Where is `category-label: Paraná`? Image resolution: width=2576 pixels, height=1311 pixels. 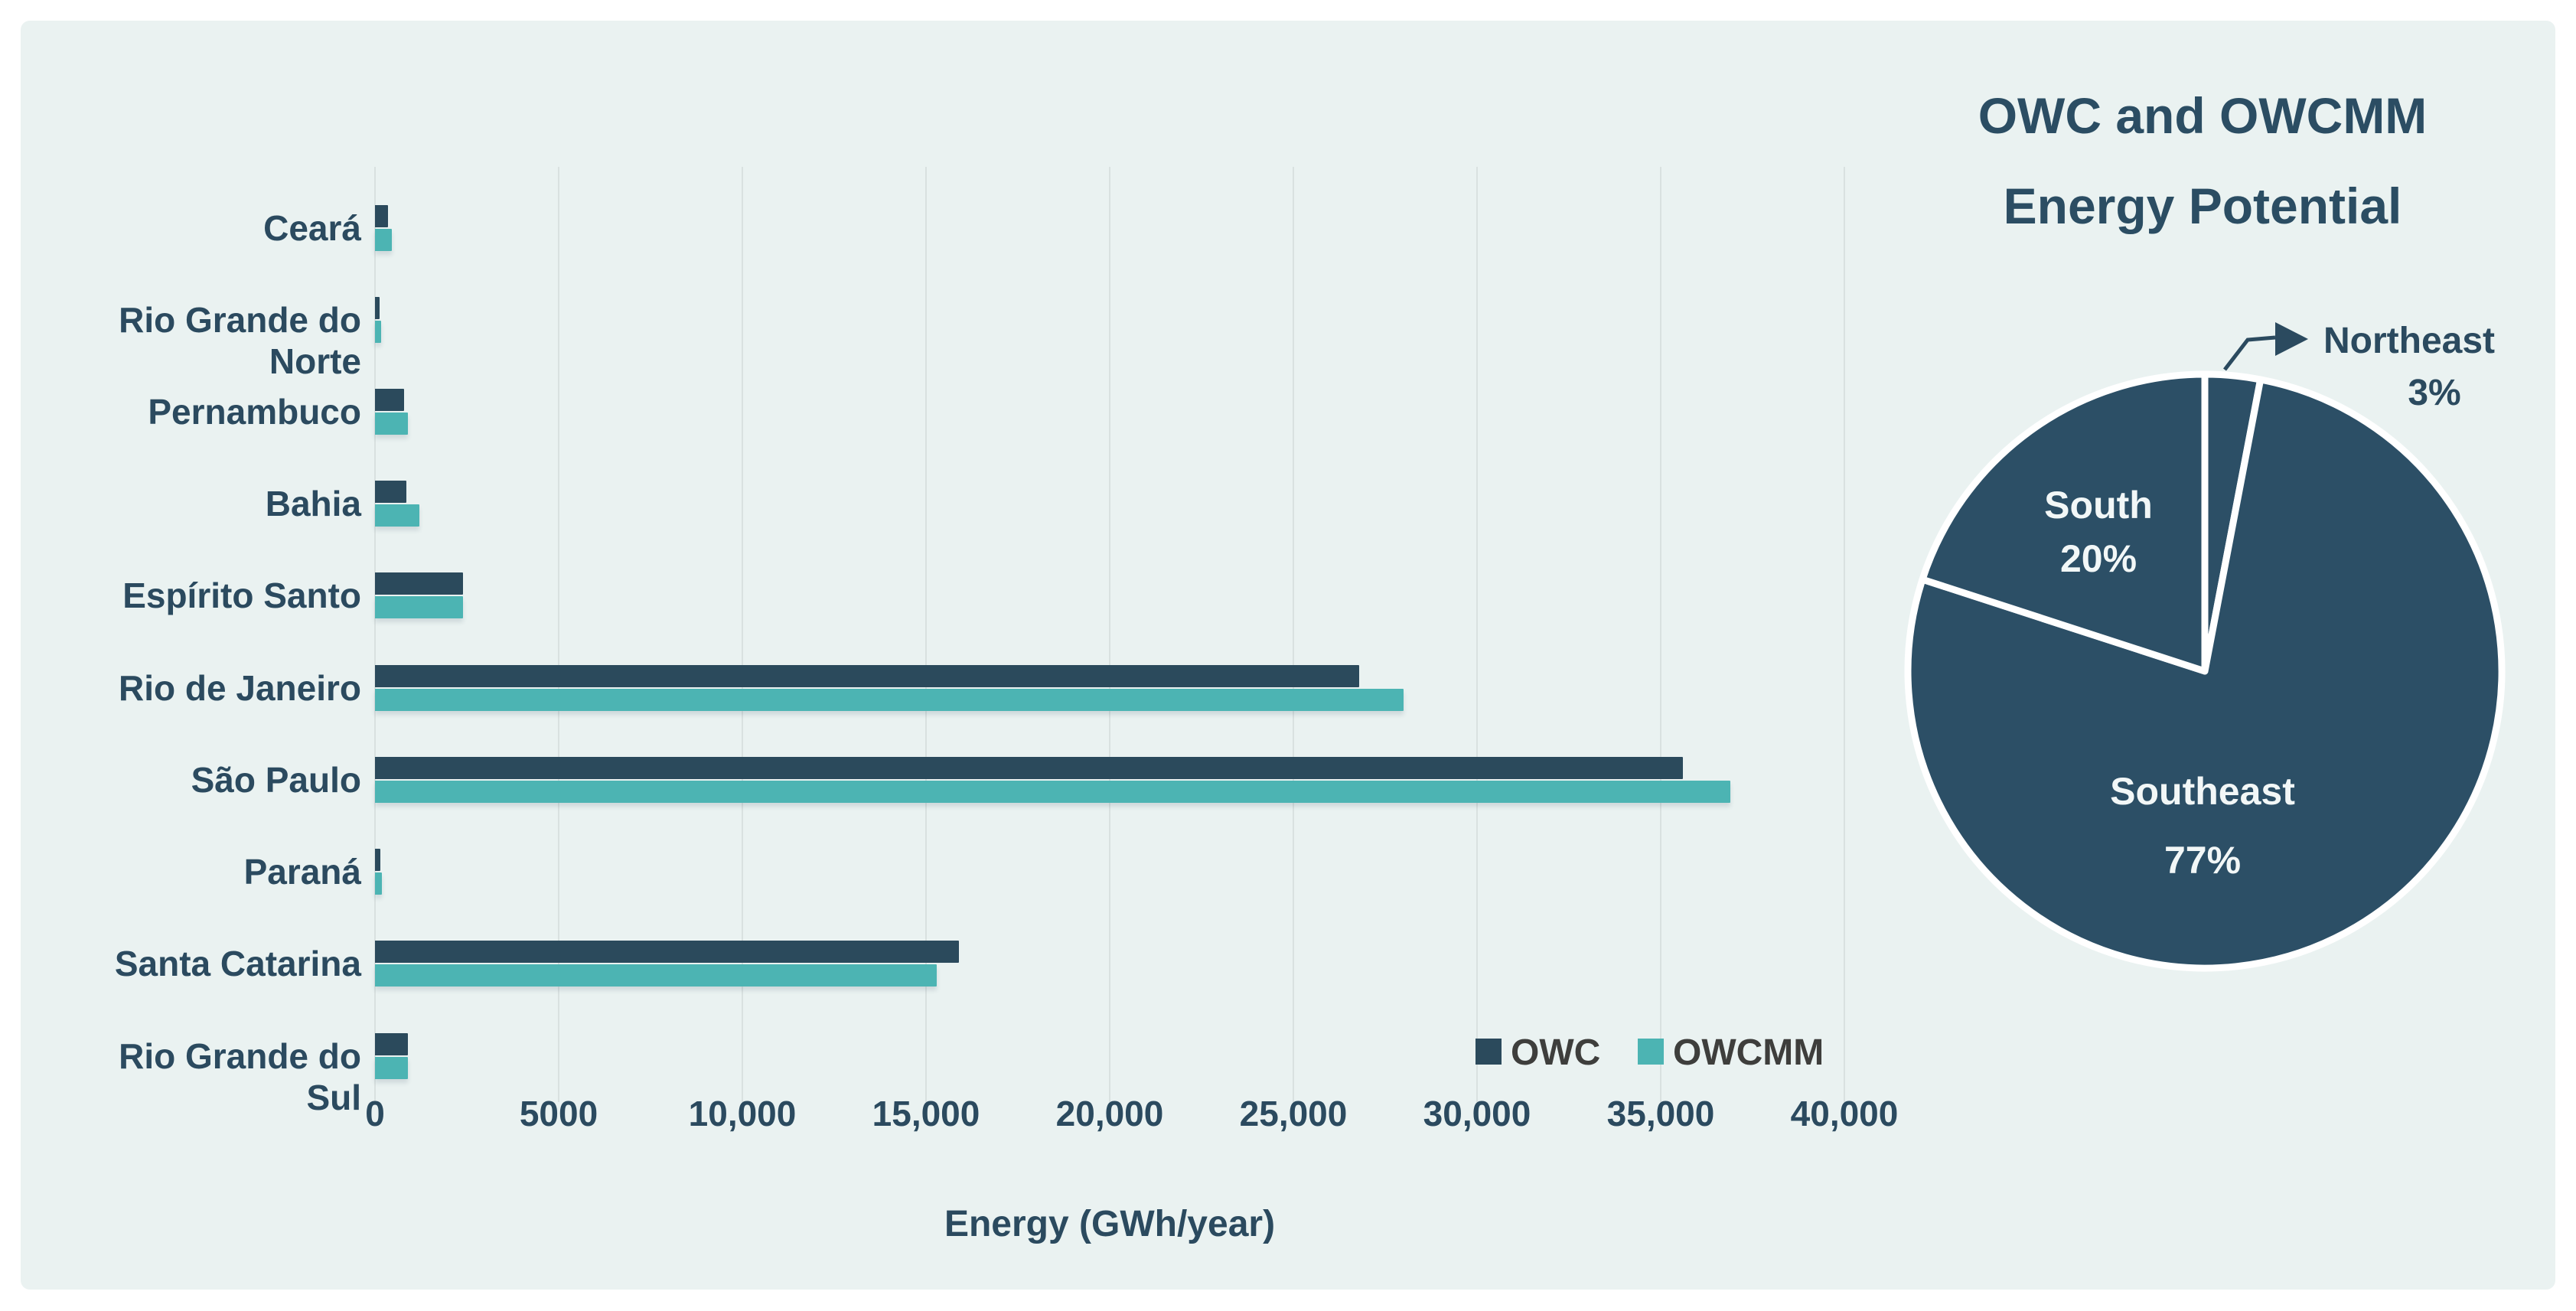
category-label: Paraná is located at coordinates (302, 872).